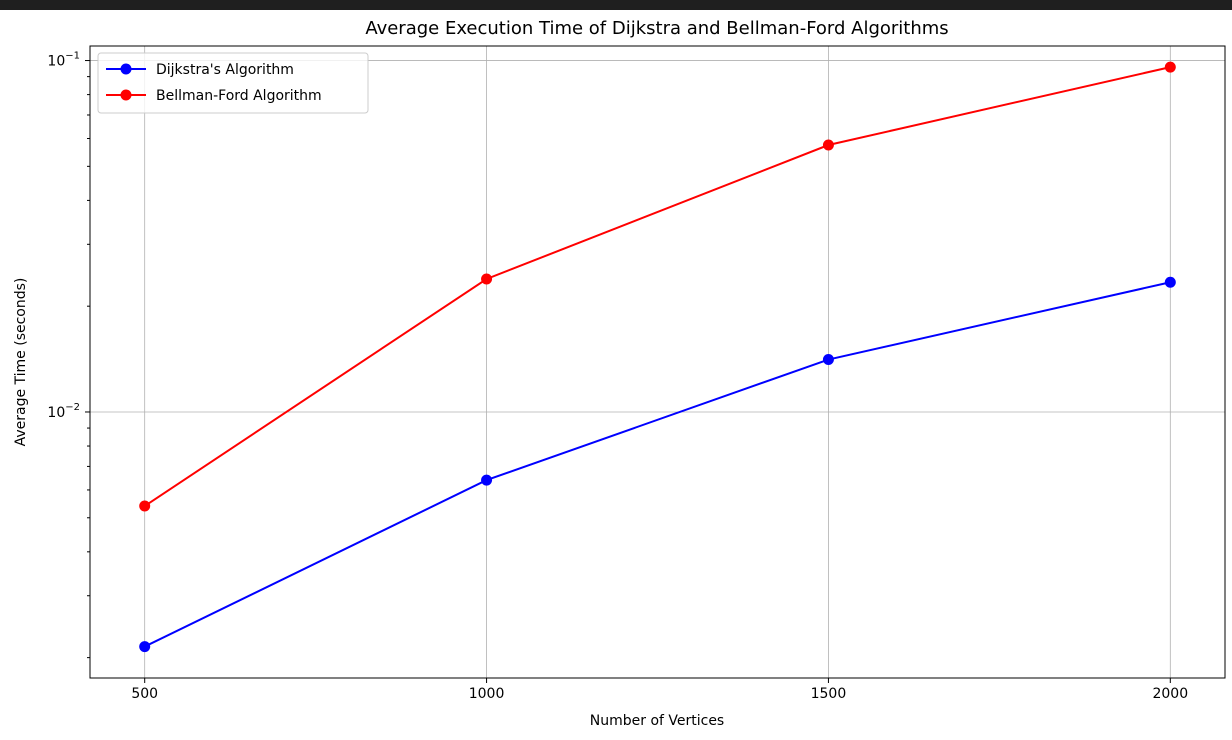  I want to click on legend-marker-bellman-ford, so click(126, 95).